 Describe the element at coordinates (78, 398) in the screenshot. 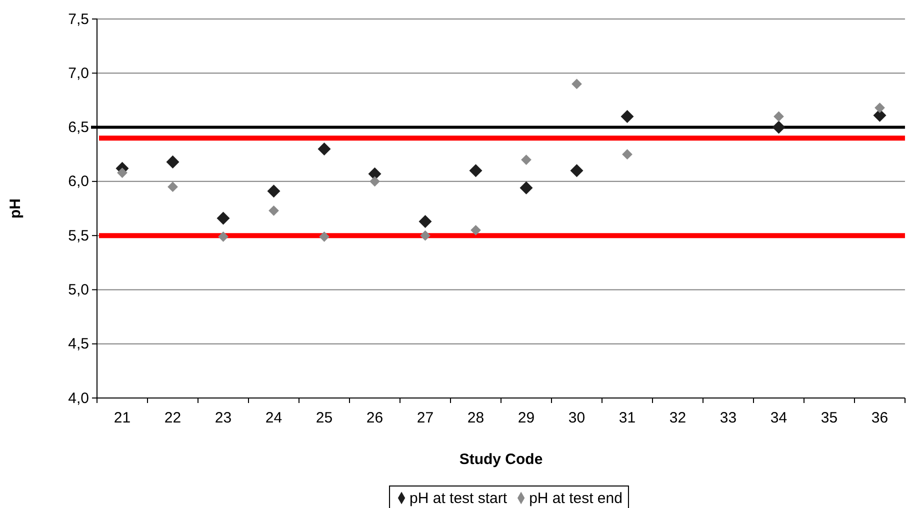

I see `y-tick-label: 4,0` at that location.